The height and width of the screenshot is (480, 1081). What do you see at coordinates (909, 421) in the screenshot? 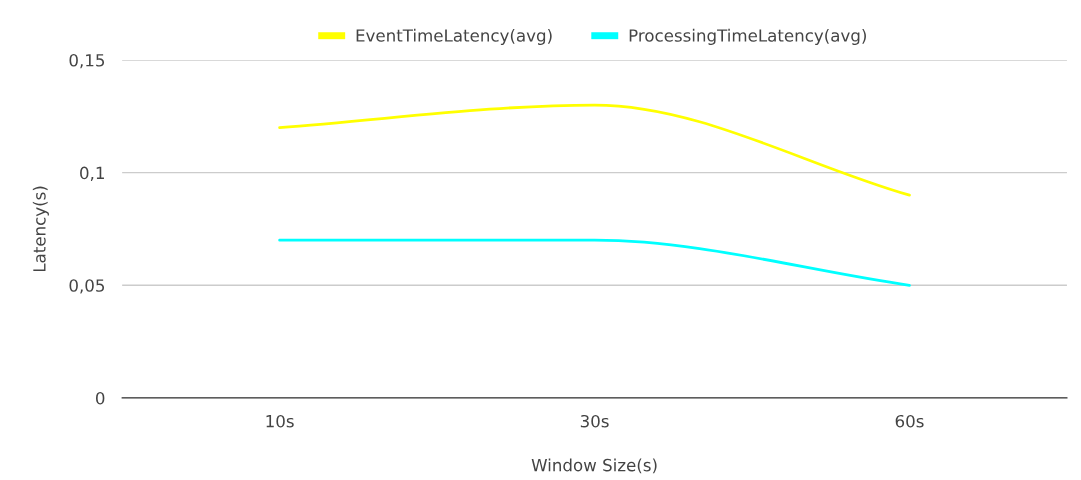
I see `x-tick-label: 60s` at bounding box center [909, 421].